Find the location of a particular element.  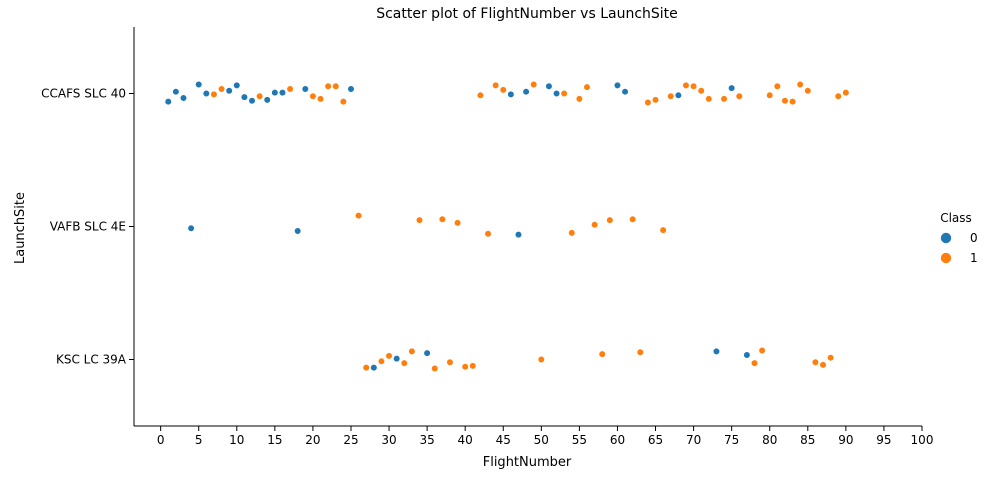

x-tick-label: 70 is located at coordinates (693, 440).